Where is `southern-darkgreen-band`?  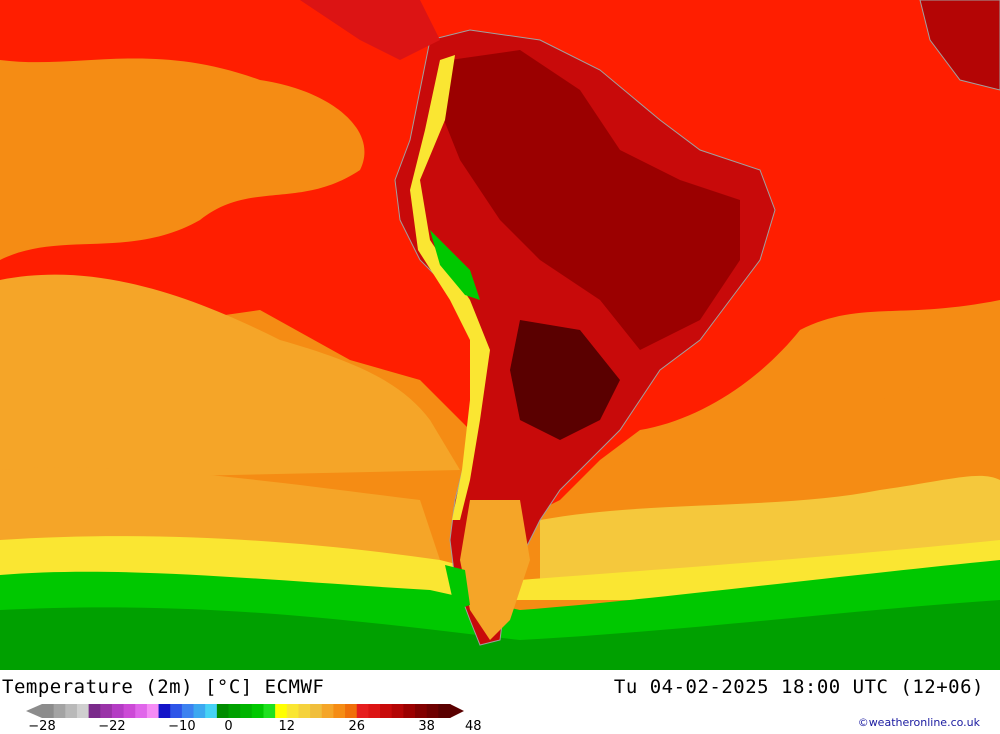
southern-darkgreen-band is located at coordinates (500, 635).